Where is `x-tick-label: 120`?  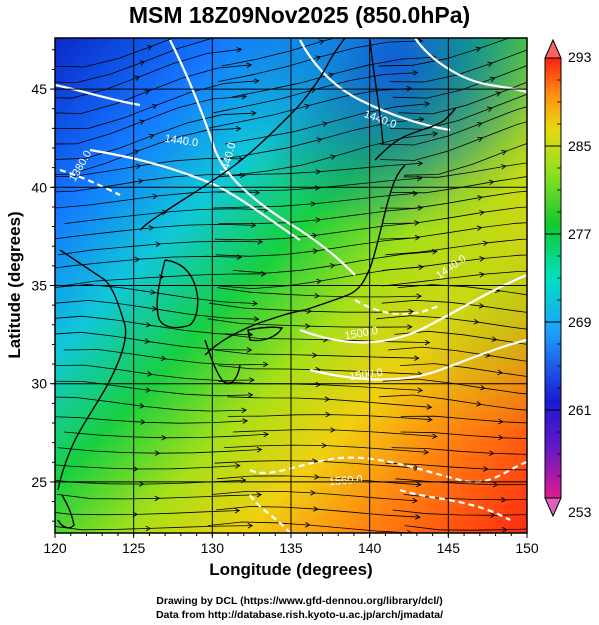 x-tick-label: 120 is located at coordinates (55, 548).